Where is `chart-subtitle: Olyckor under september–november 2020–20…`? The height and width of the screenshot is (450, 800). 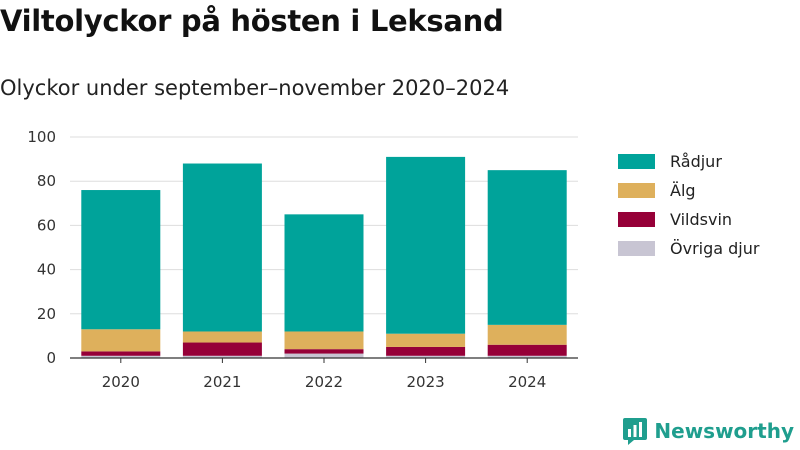 chart-subtitle: Olyckor under september–november 2020–20… is located at coordinates (255, 88).